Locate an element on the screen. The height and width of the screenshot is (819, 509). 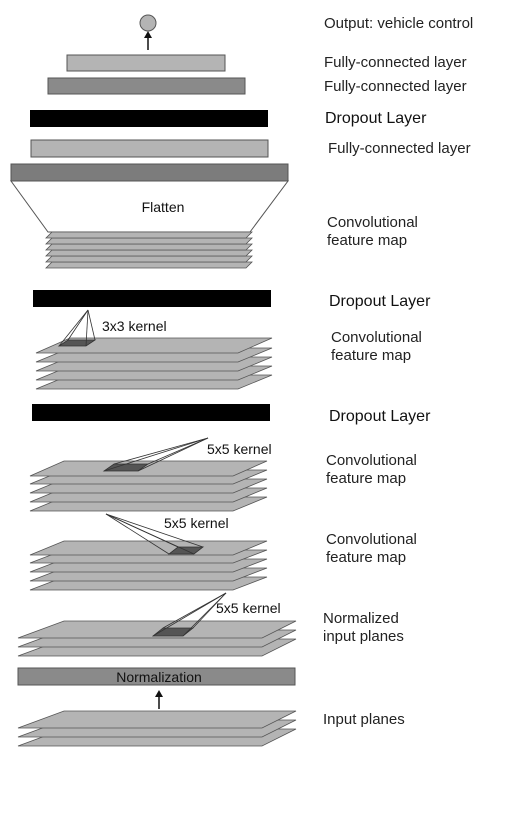
label-dropout-3: Dropout Layer is located at coordinates (380, 416).